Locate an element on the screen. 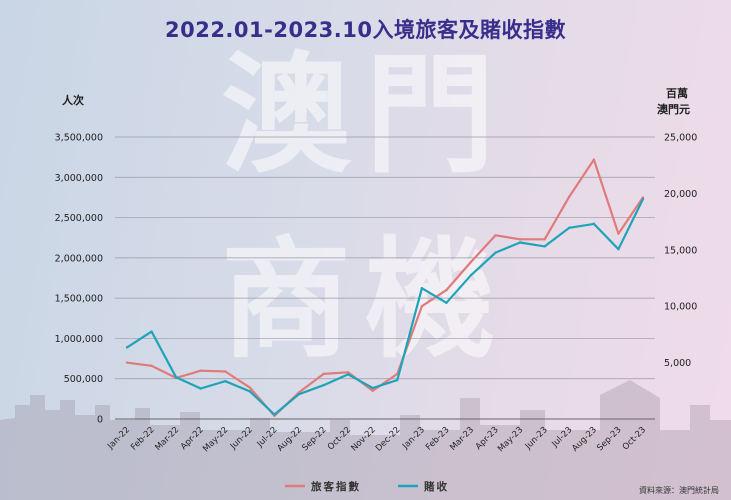 The height and width of the screenshot is (500, 731). y-left-tick-label: 1,000,000 is located at coordinates (79, 339).